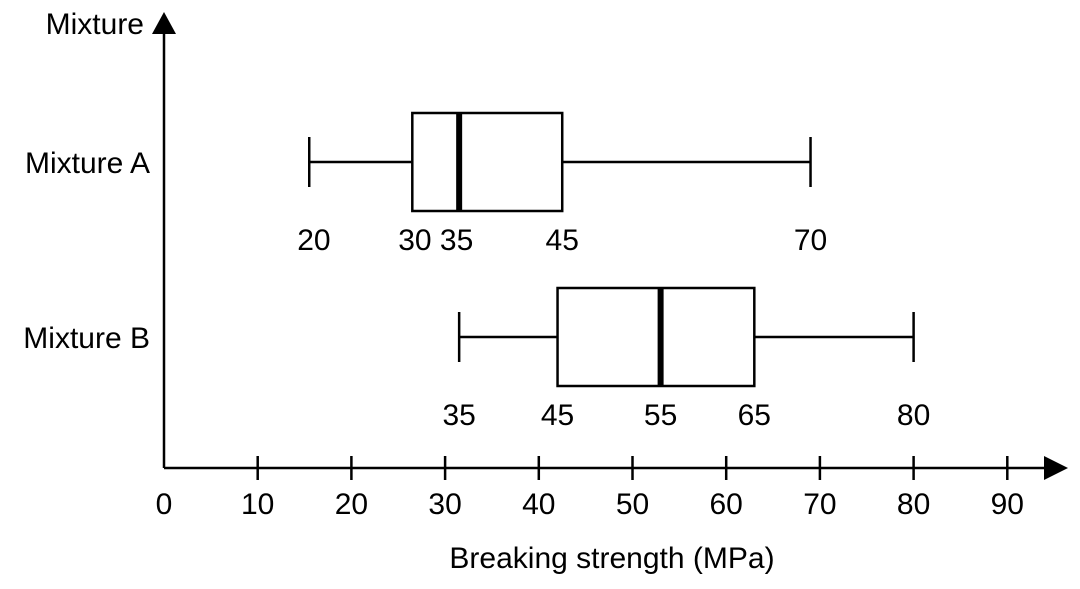 The width and height of the screenshot is (1080, 589). I want to click on x-tick-label: 0, so click(164, 504).